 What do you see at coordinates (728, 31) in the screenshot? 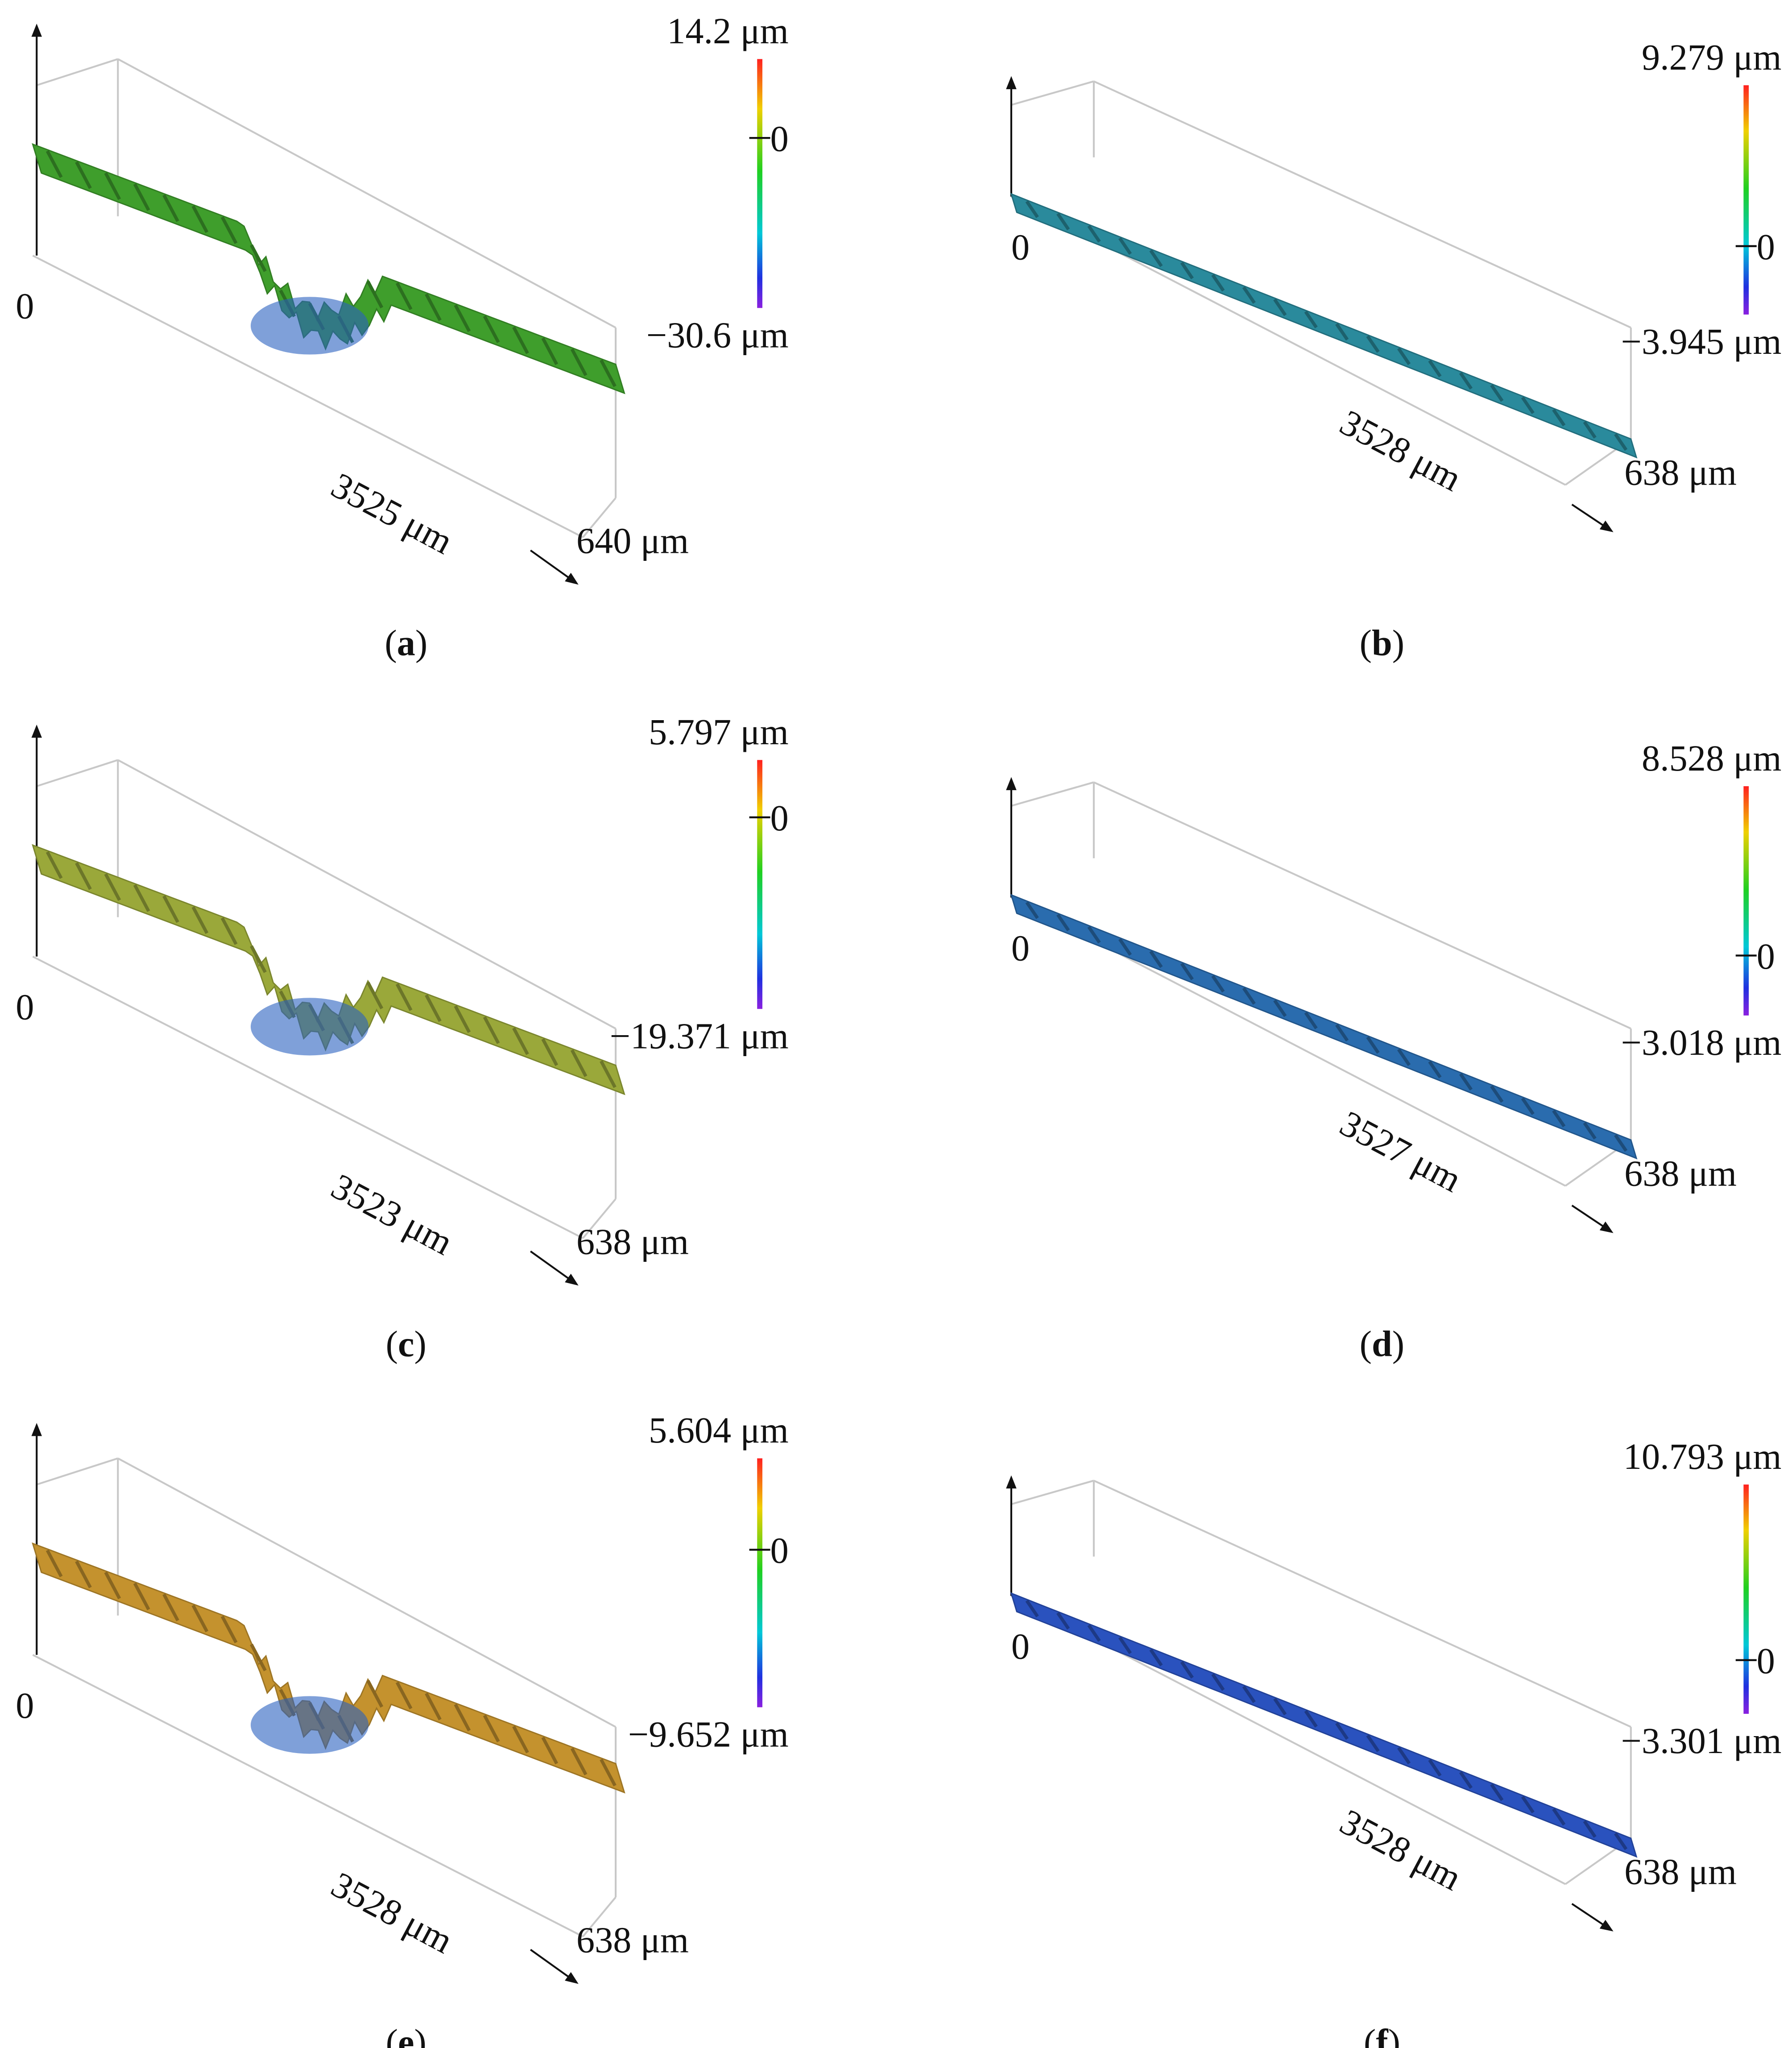
I see `colorbar-max-label: 14.2 μm` at bounding box center [728, 31].